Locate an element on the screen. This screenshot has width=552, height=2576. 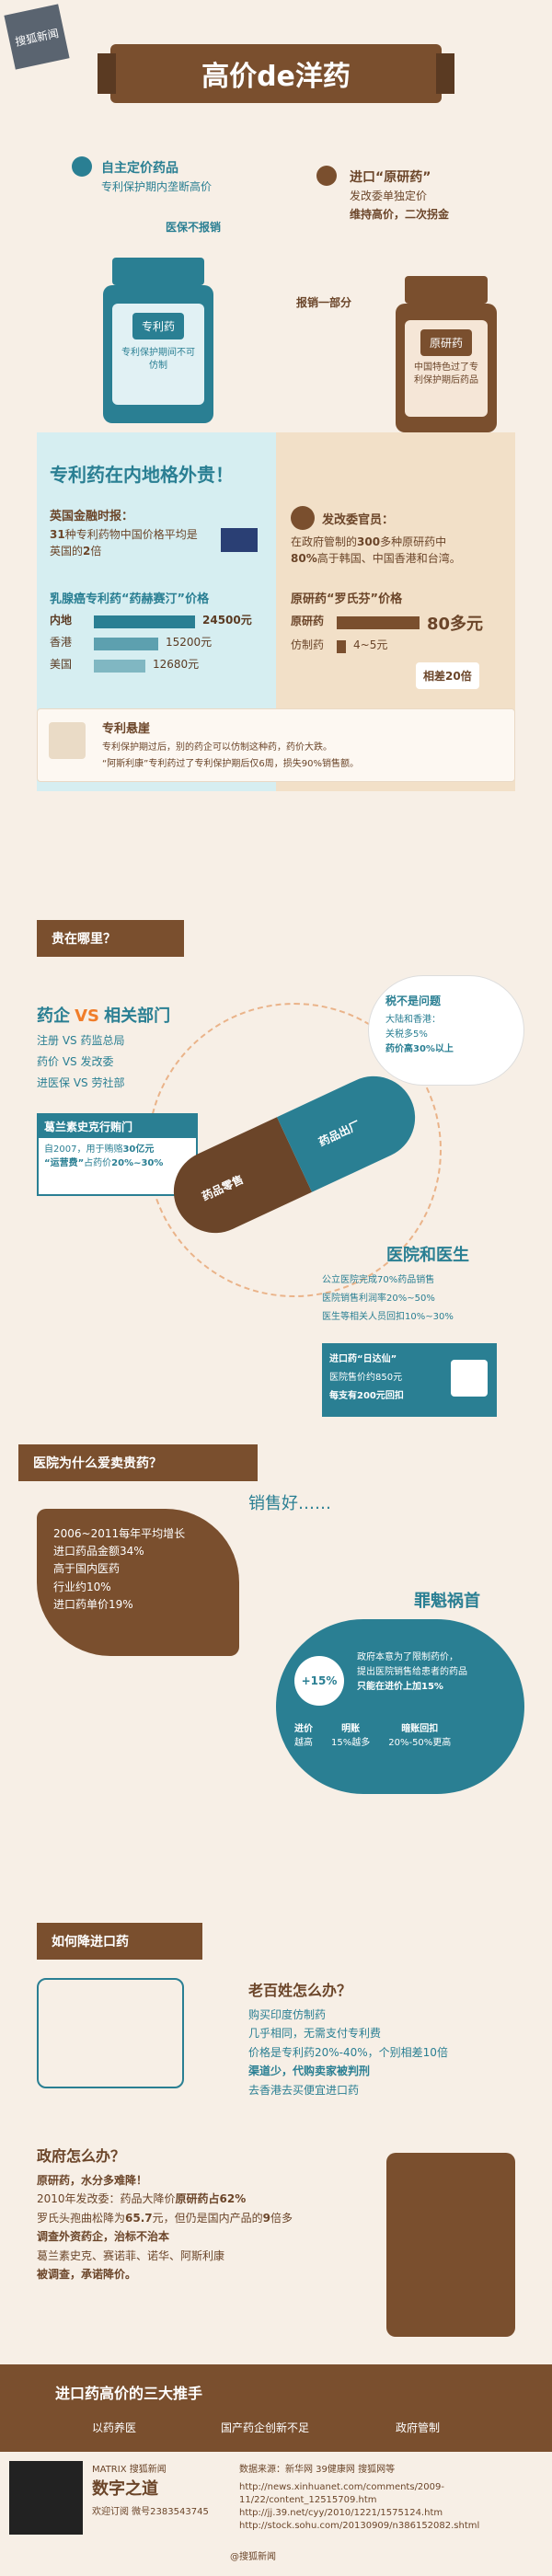
gsk-box: 葛兰素史克行贿门 自2007，用于贿赂30亿元 “运营费”占药价20%~30% is located at coordinates (117, 1154).